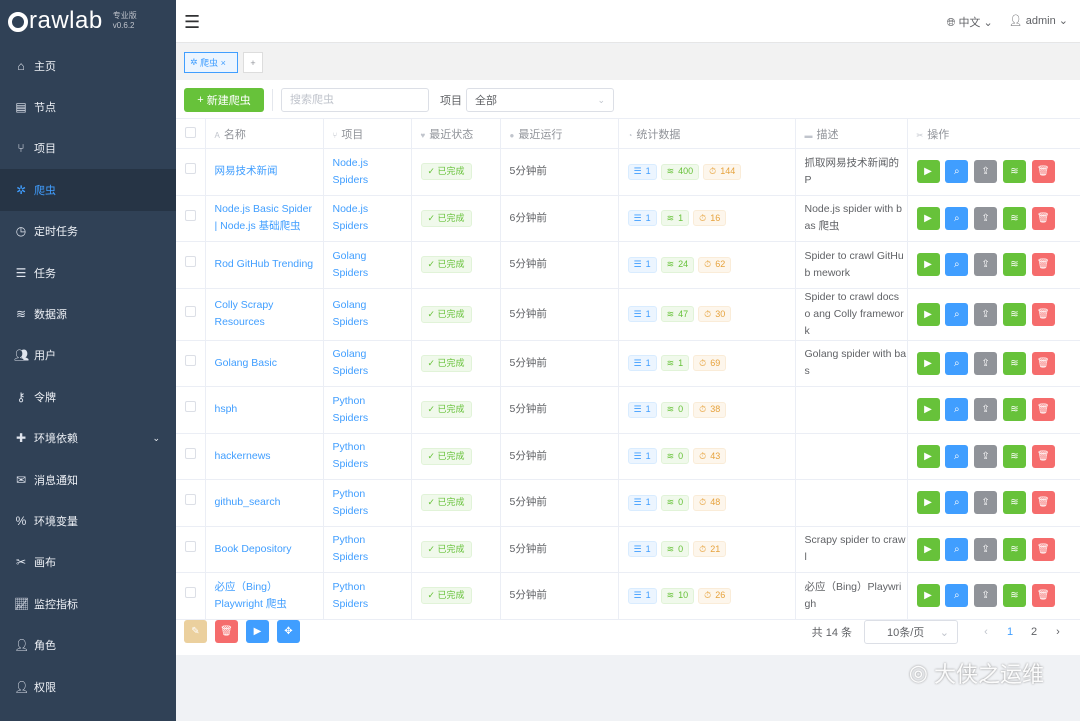 The image size is (1080, 721). I want to click on sidebar-item-6: ≋ 数据源, so click(88, 313).